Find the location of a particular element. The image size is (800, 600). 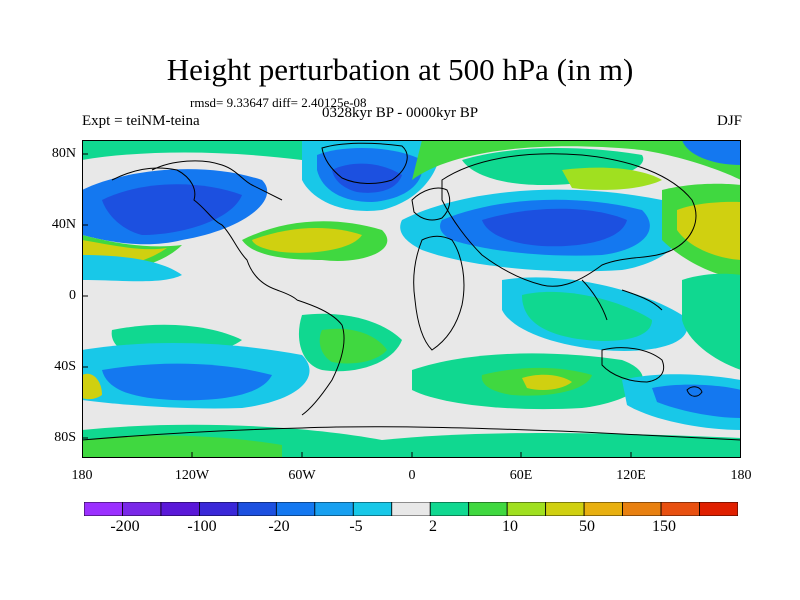

lat-label-40n: 40N is located at coordinates (63, 224).